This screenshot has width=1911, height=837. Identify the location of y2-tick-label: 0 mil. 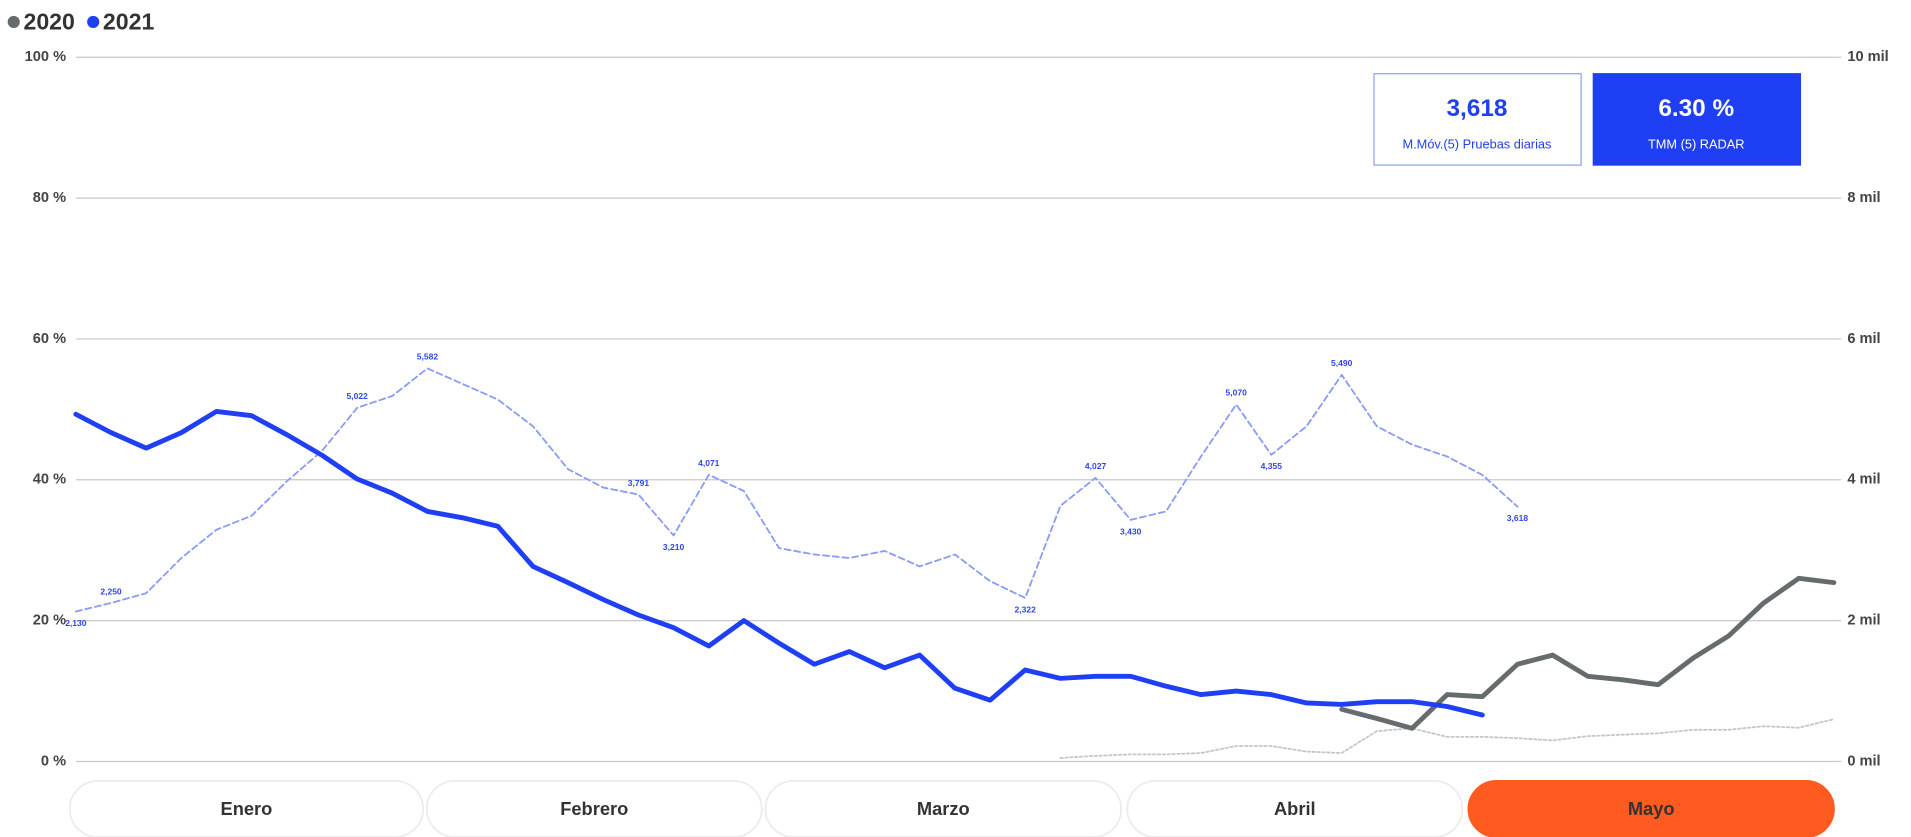
(1863, 761).